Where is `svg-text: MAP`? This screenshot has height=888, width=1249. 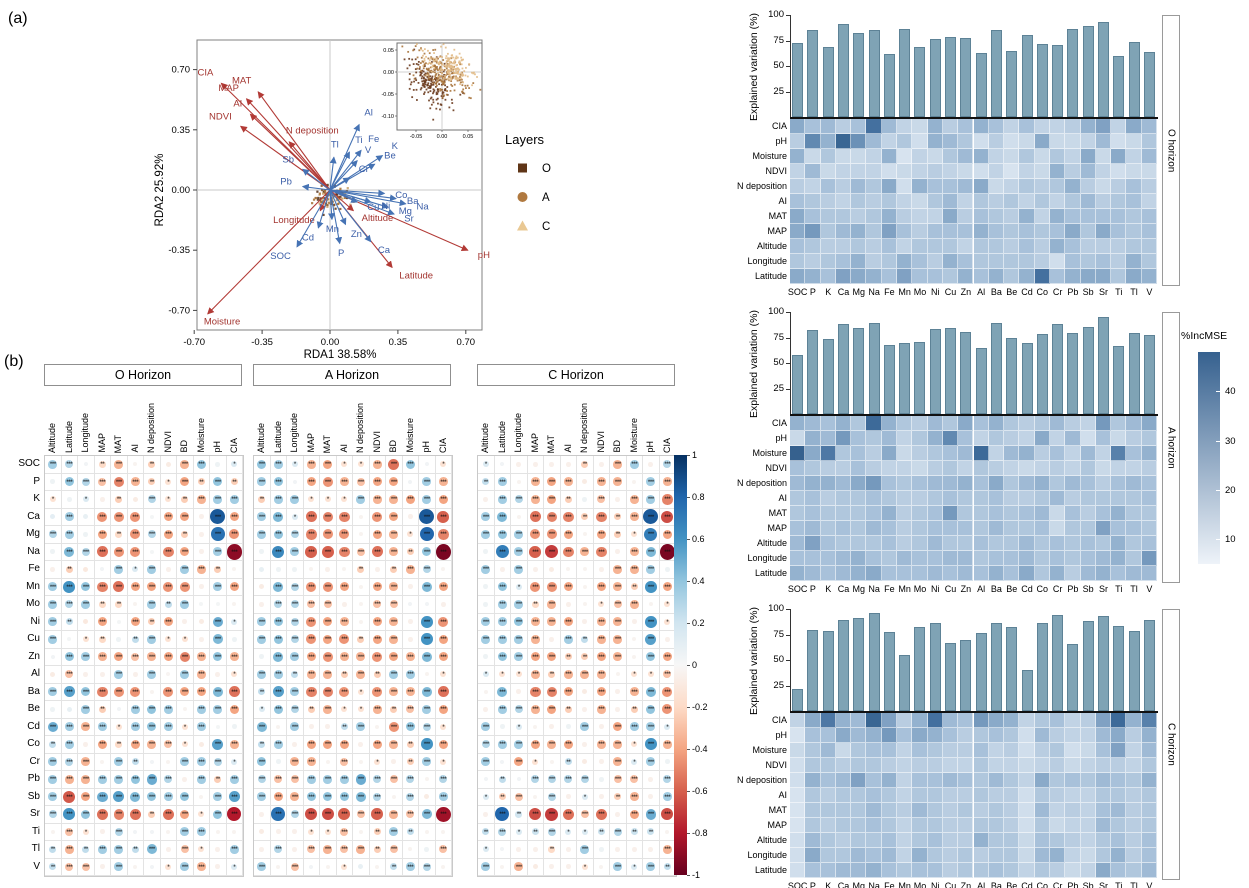 svg-text: MAP is located at coordinates (228, 88).